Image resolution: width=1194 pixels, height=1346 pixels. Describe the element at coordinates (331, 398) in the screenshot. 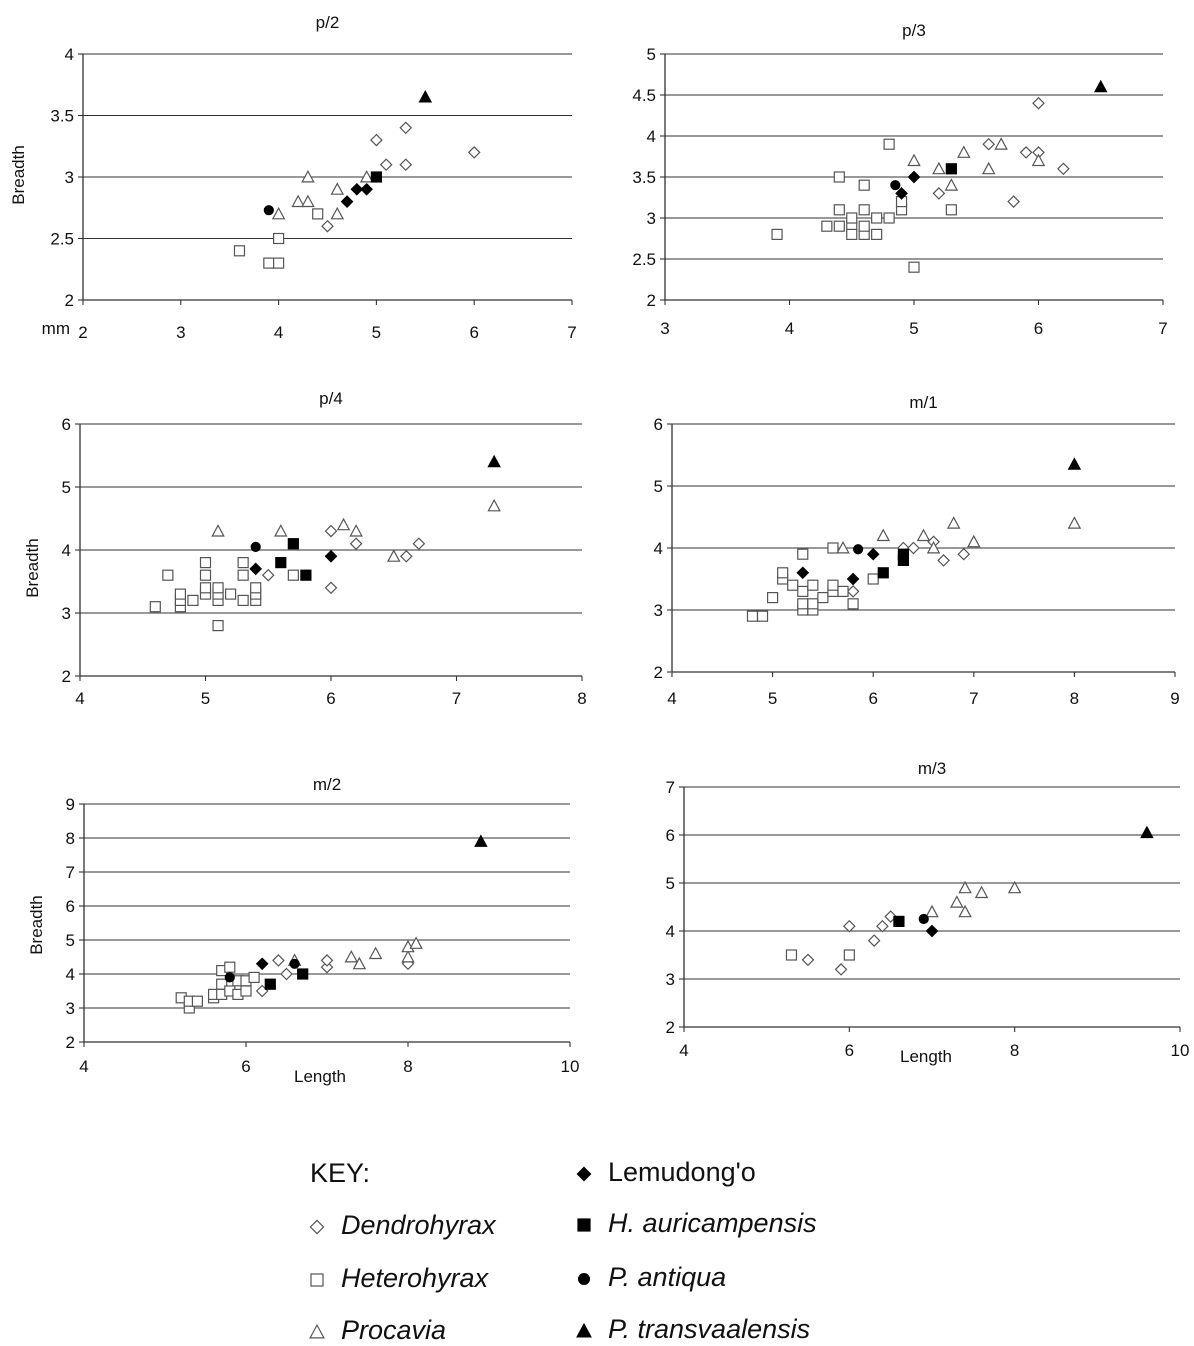

I see `chart-title: p/4` at that location.